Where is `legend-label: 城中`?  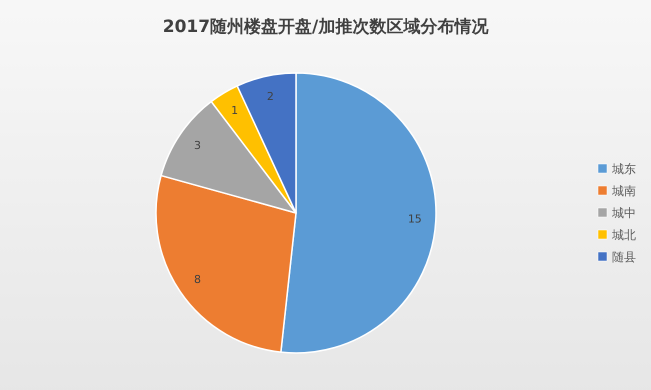 legend-label: 城中 is located at coordinates (623, 213).